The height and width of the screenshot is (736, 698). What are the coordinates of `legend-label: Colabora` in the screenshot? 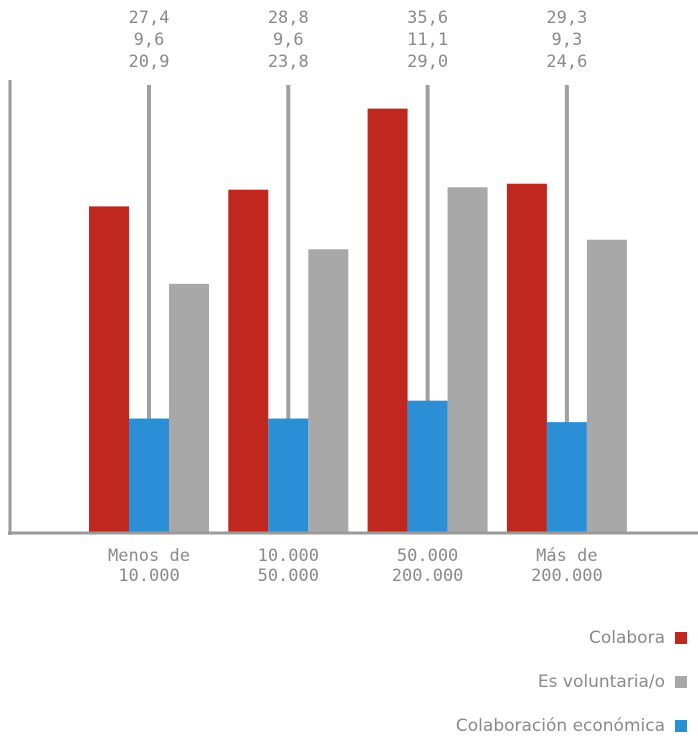 It's located at (626, 638).